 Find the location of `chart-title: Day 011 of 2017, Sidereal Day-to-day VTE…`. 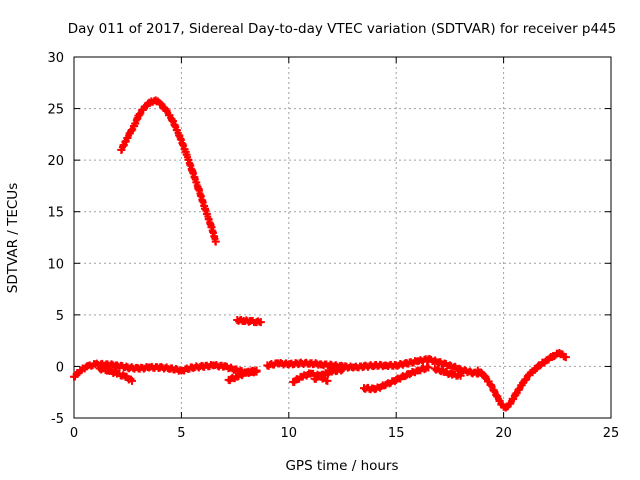

chart-title: Day 011 of 2017, Sidereal Day-to-day VTE… is located at coordinates (342, 29).